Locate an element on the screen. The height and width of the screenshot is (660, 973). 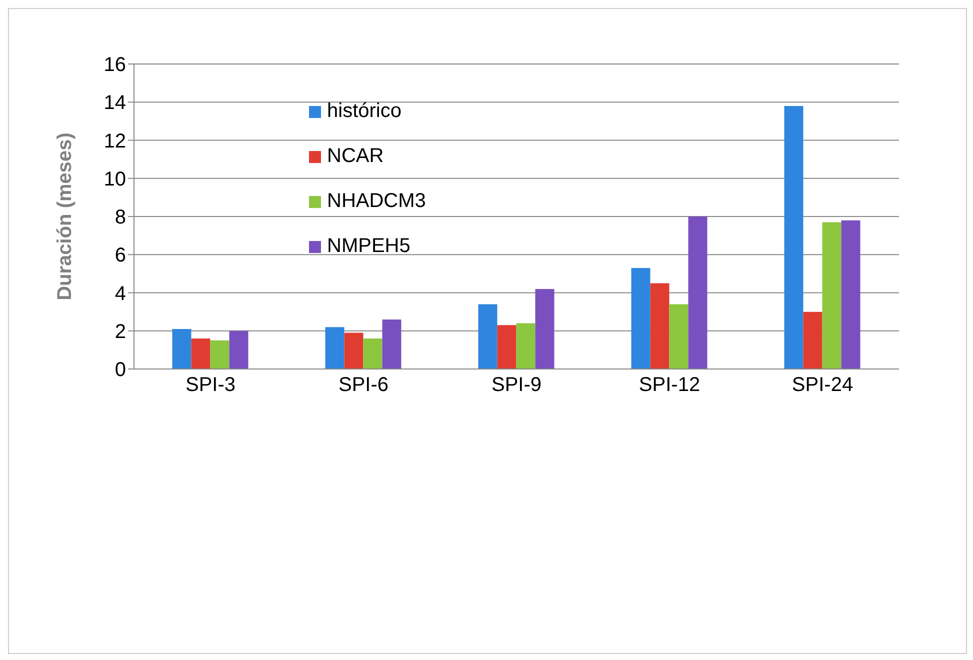
legend-label: histórico is located at coordinates (364, 111).